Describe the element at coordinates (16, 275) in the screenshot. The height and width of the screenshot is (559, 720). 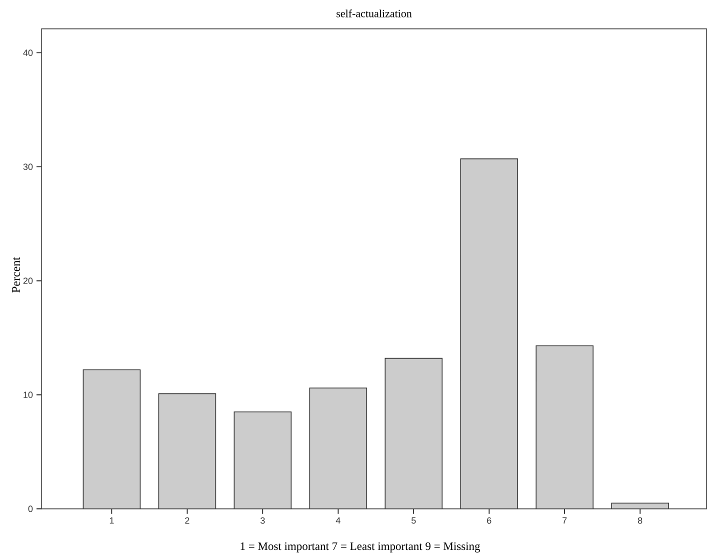
I see `y-axis-title: Percent` at that location.